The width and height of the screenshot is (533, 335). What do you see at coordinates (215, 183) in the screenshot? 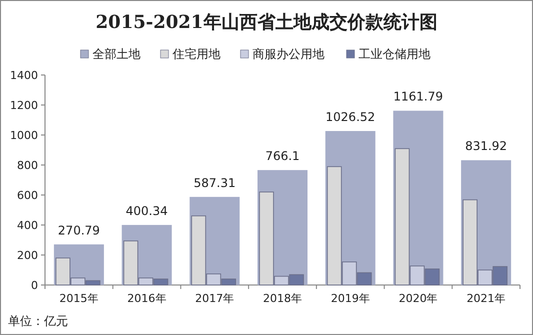
I see `data-label: 587.31` at bounding box center [215, 183].